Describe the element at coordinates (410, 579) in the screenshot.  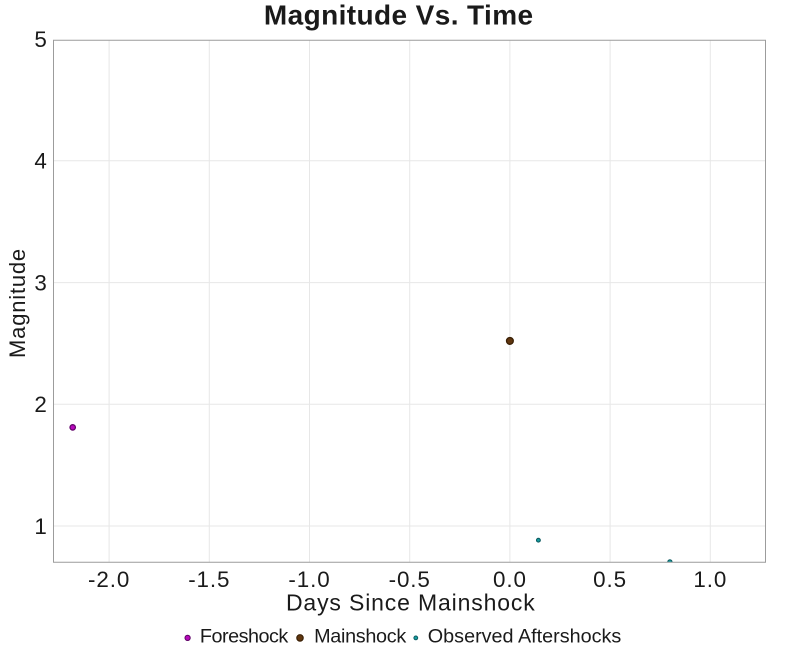
I see `svg-text: -0.5` at that location.